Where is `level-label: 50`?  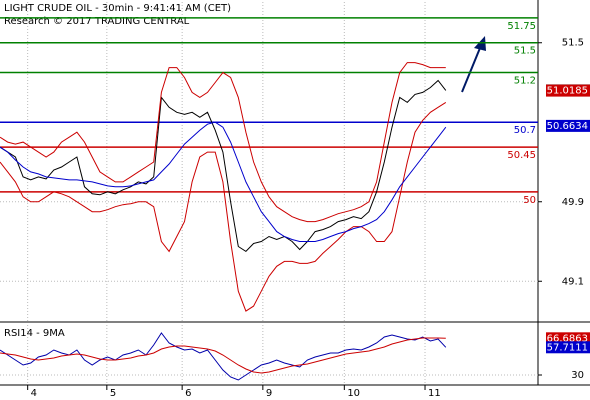
level-label: 50 is located at coordinates (529, 200).